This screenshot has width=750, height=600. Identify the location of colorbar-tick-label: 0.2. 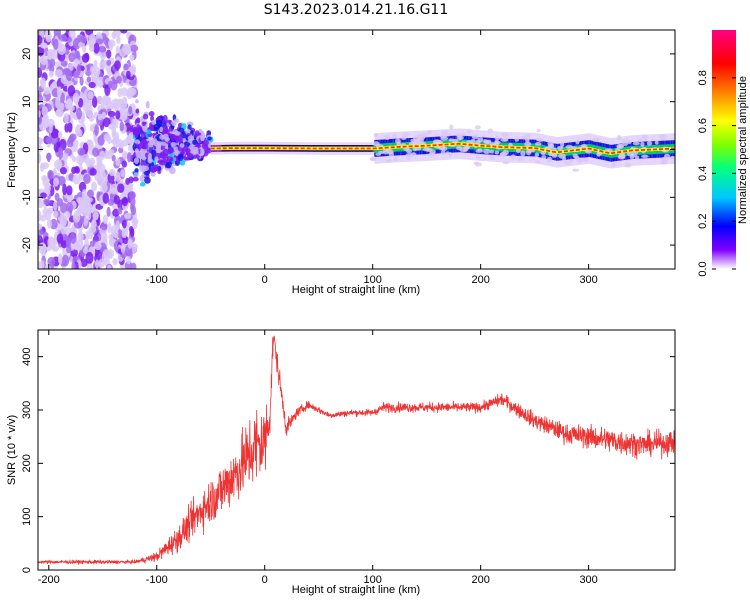
(703, 221).